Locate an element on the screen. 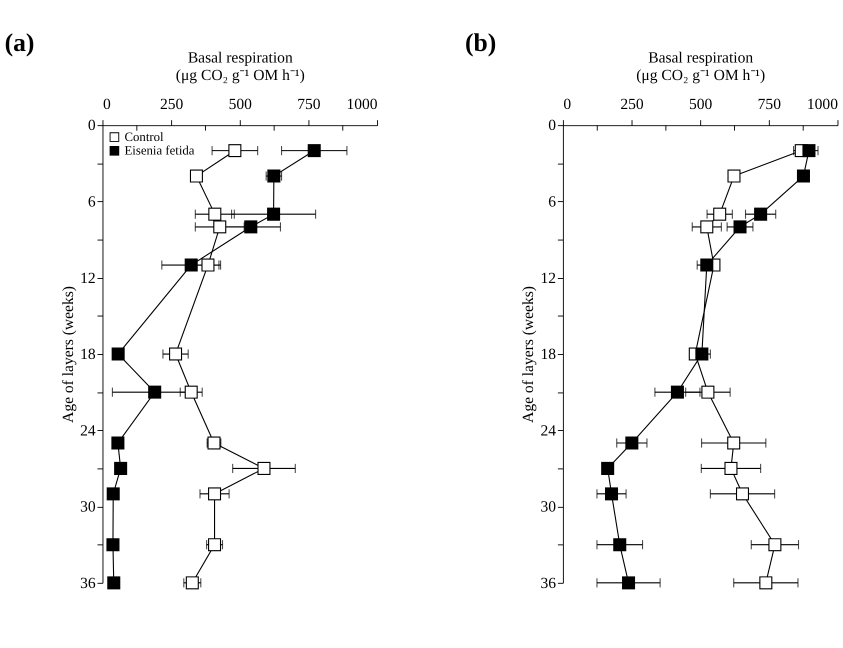 The width and height of the screenshot is (843, 648). legend-label: Eisenia fetida is located at coordinates (159, 150).